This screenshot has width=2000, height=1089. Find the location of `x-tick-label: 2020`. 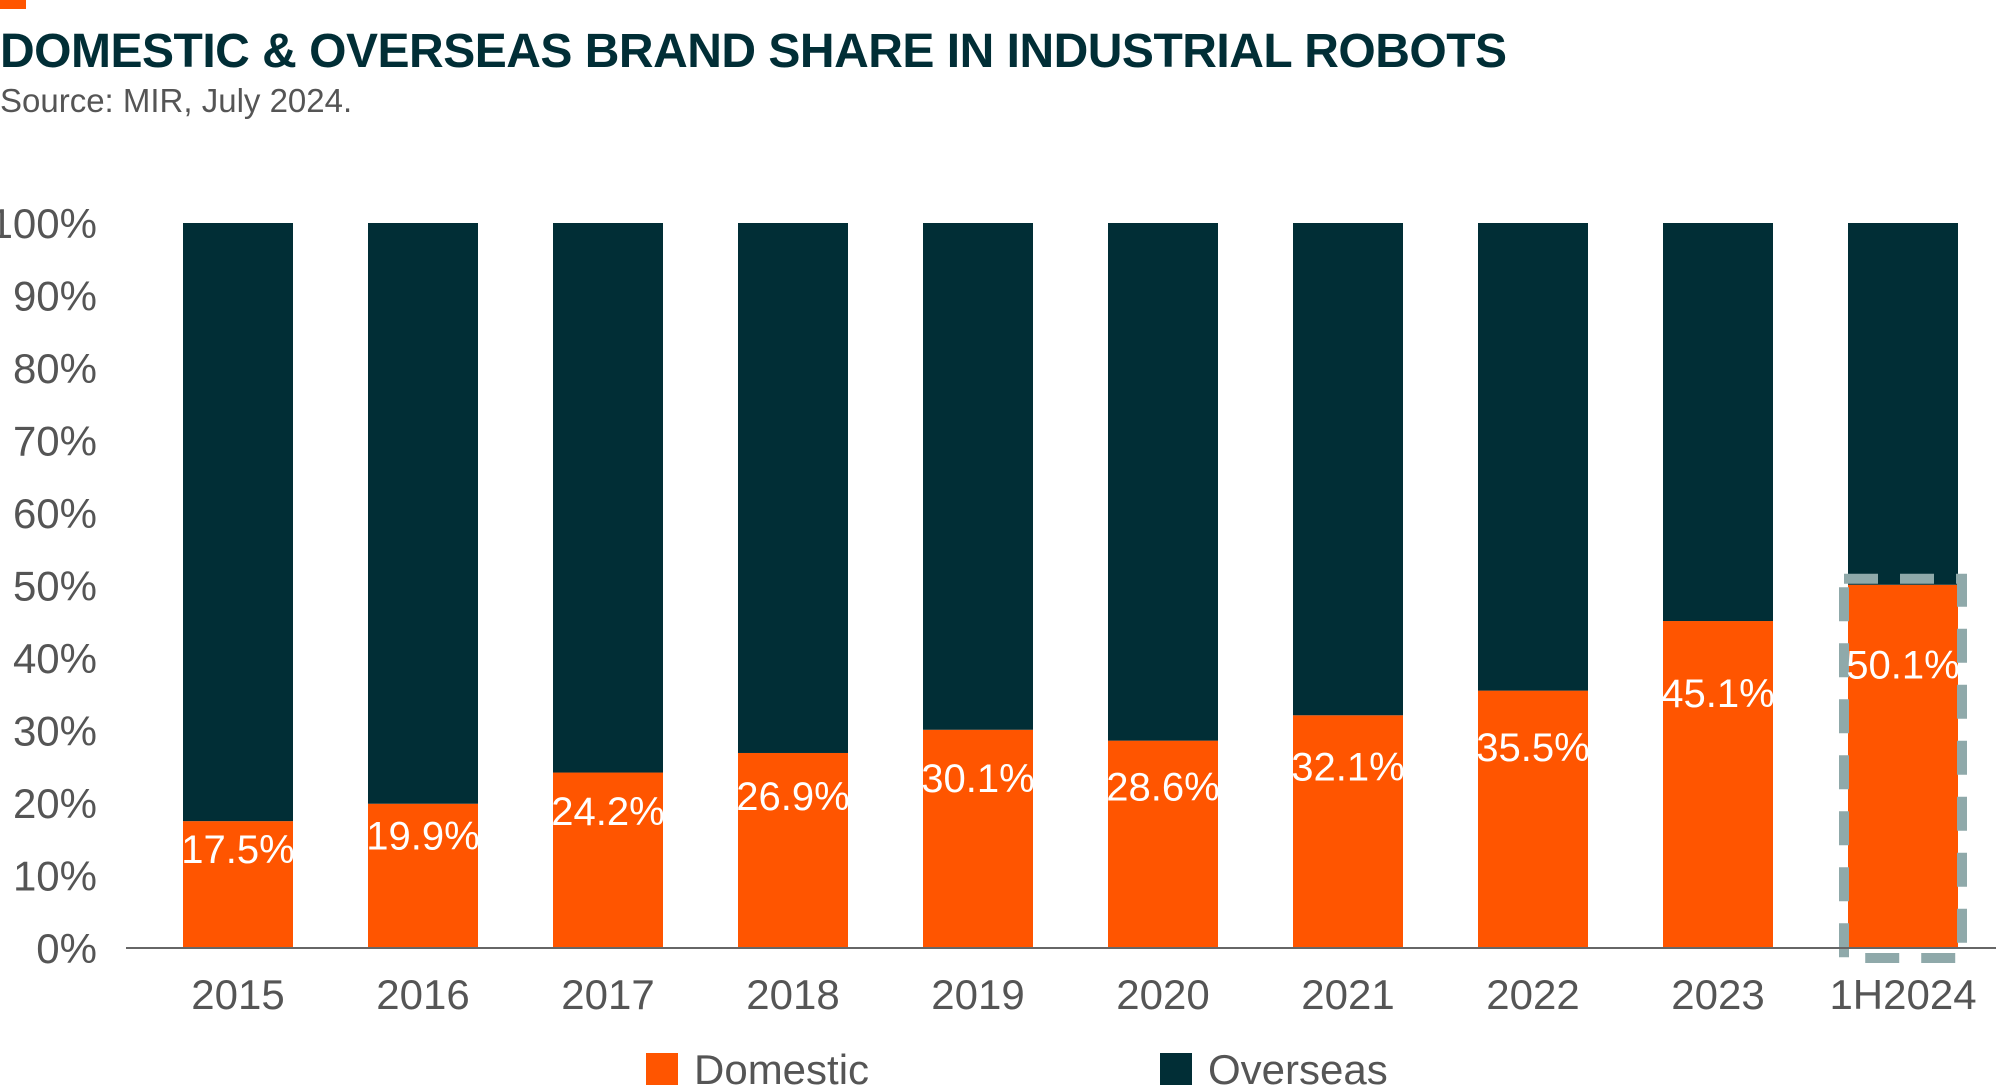

x-tick-label: 2020 is located at coordinates (1162, 994).